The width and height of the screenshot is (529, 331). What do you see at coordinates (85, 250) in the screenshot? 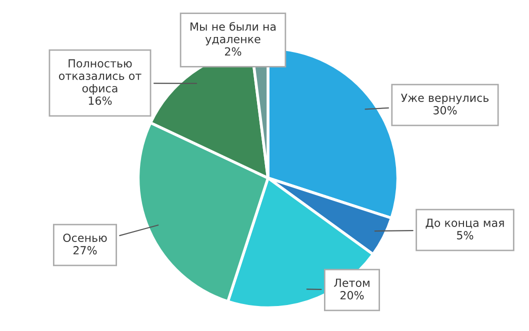
I see `data-label: 27%` at bounding box center [85, 250].